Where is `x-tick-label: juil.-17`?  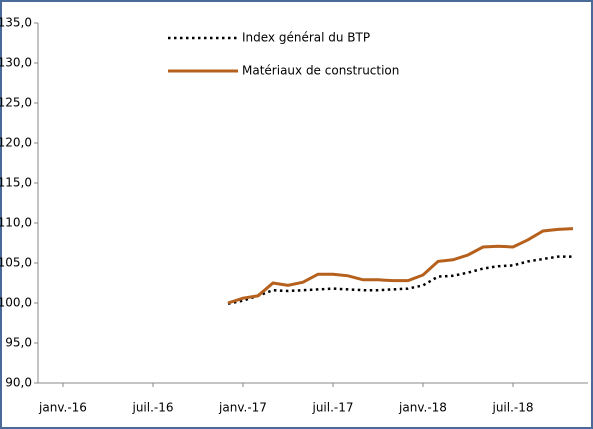
x-tick-label: juil.-17 is located at coordinates (332, 408).